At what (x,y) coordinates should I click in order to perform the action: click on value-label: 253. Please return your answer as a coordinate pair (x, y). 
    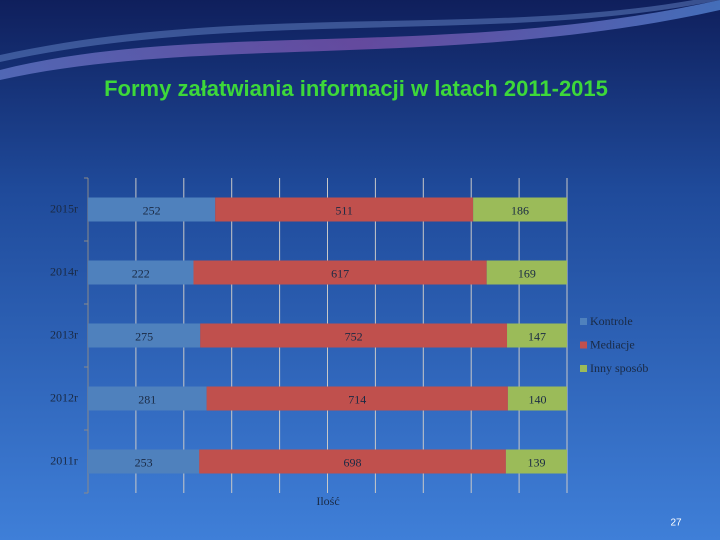
    Looking at the image, I should click on (144, 462).